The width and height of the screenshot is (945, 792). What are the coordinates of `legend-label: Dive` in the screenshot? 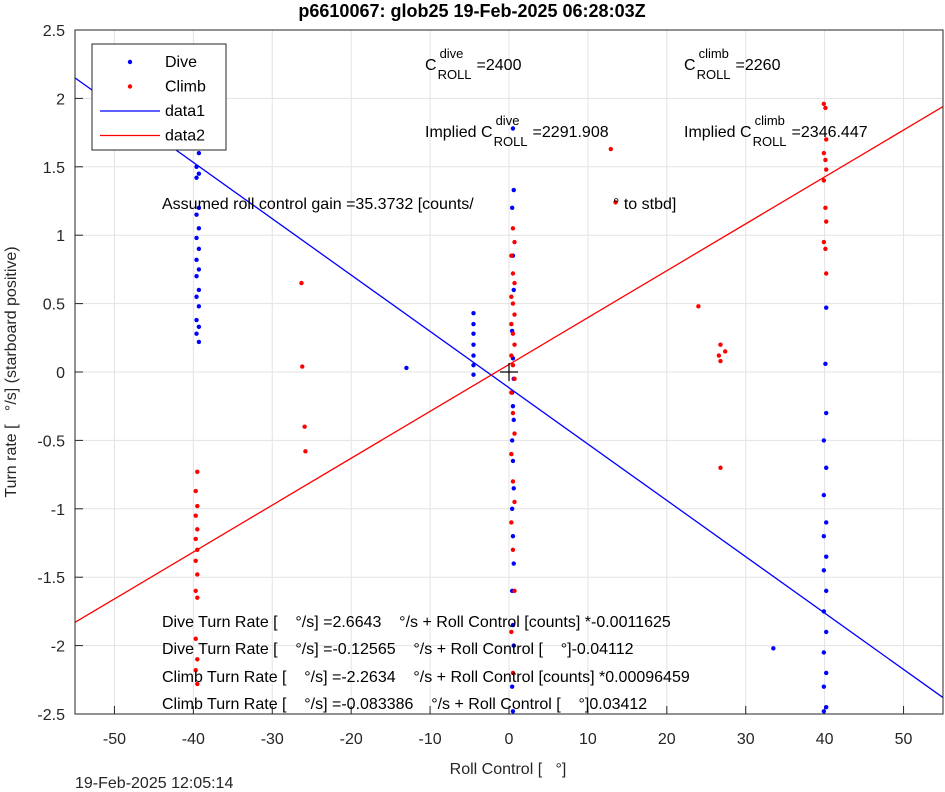 It's located at (181, 62).